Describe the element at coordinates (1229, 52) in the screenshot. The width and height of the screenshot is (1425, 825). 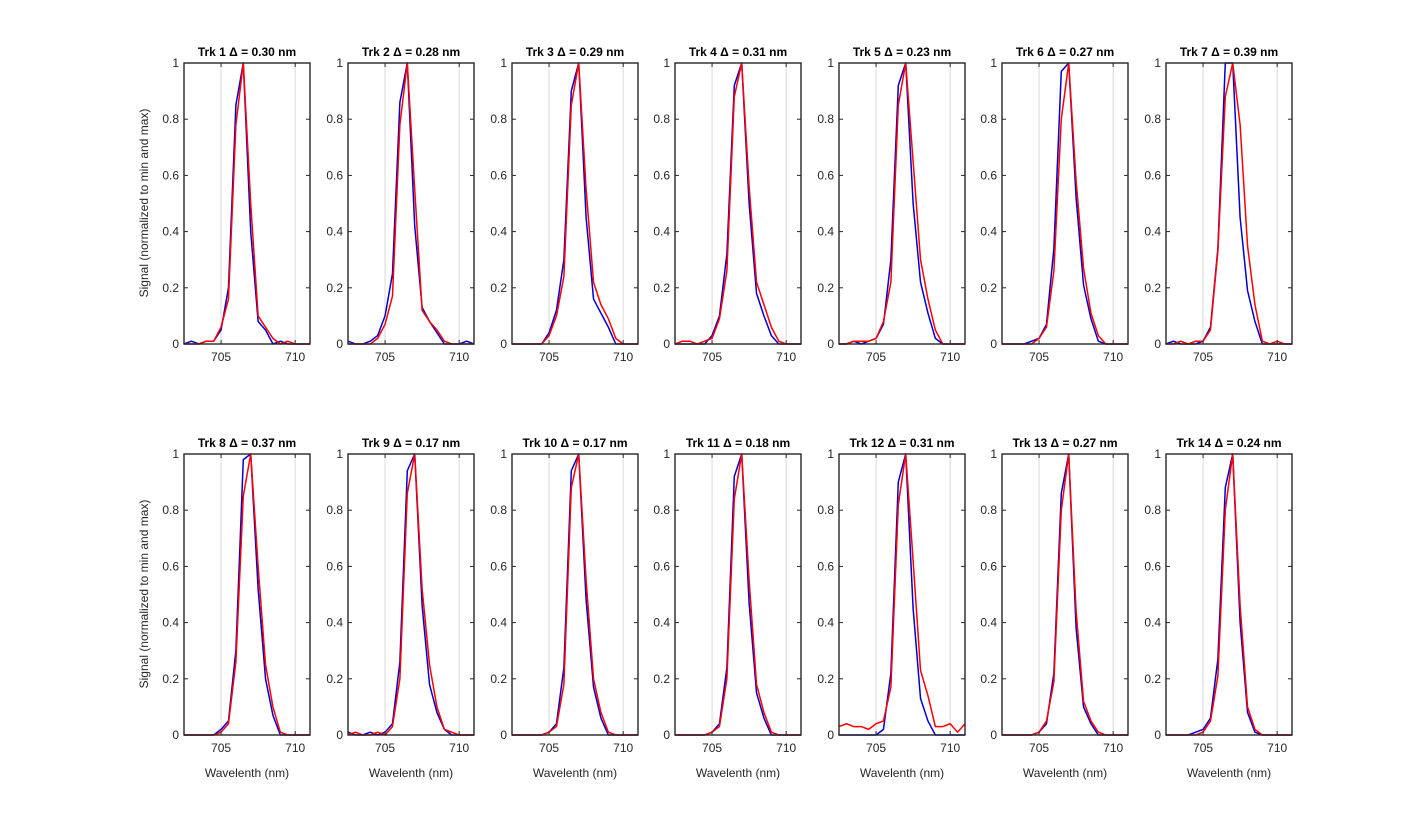
I see `panel-title: Trk 7 Δ = 0.39 nm` at that location.